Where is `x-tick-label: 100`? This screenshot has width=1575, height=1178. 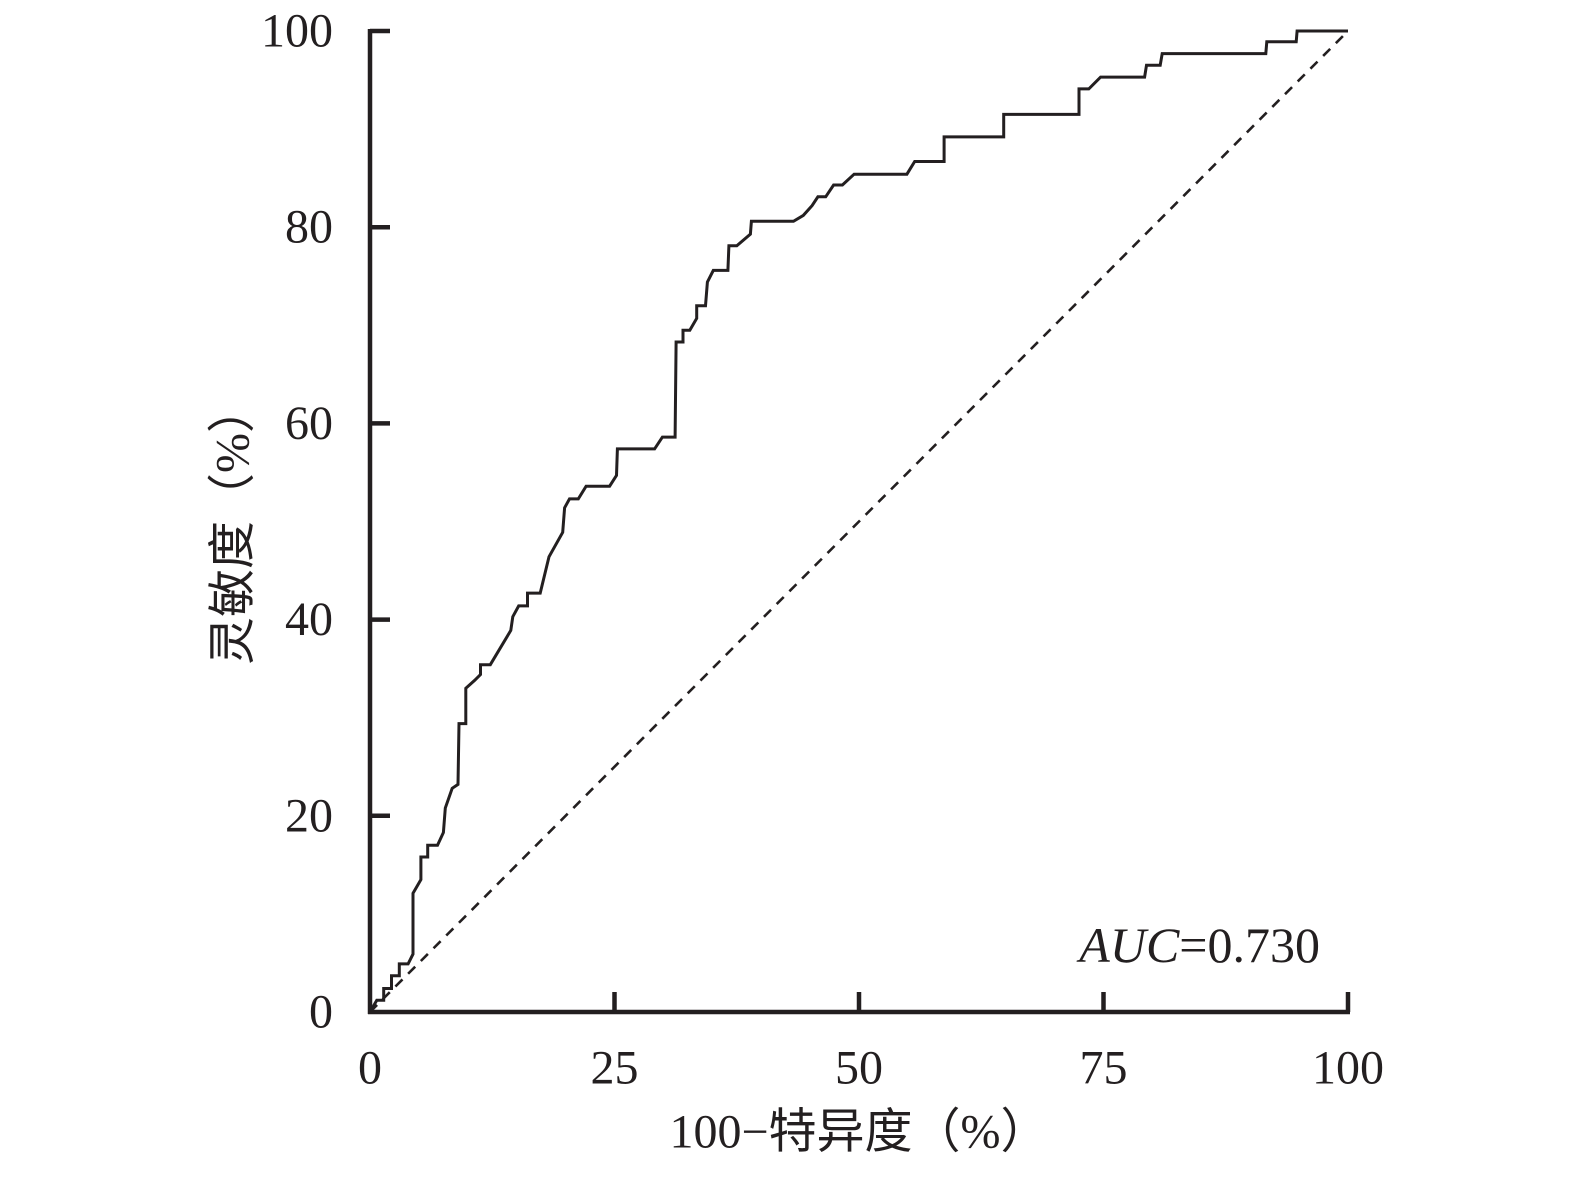 x-tick-label: 100 is located at coordinates (1348, 1068).